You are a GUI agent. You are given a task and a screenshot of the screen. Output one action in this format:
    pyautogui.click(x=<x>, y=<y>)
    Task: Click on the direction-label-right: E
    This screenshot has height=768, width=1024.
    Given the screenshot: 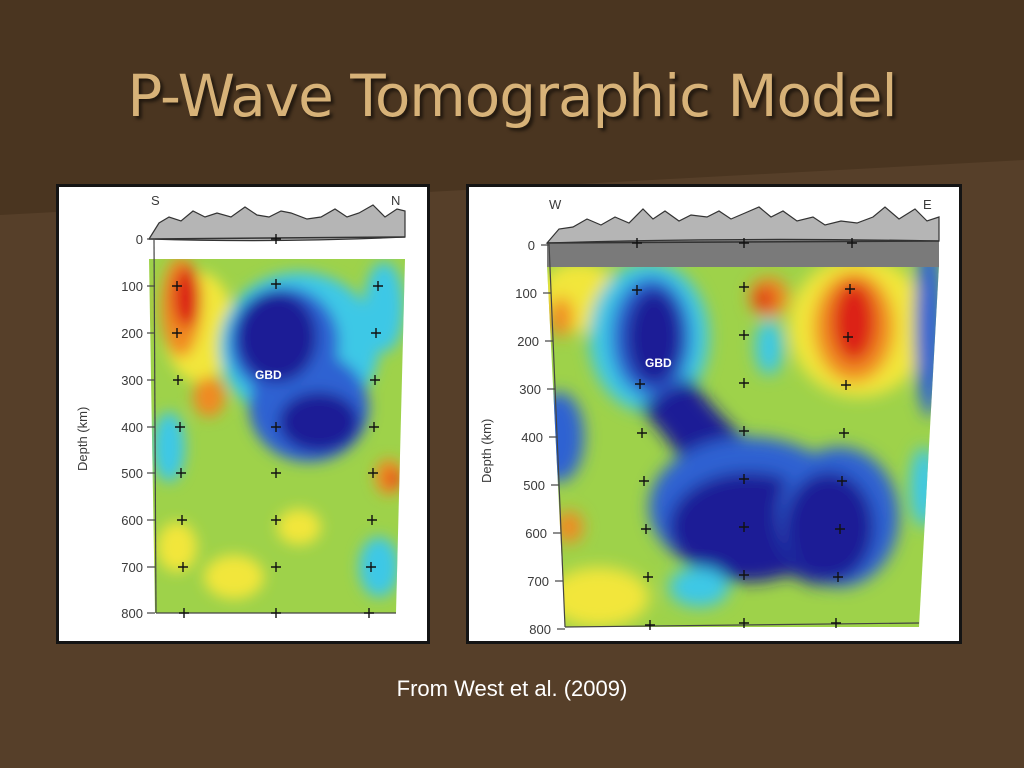 What is the action you would take?
    pyautogui.click(x=927, y=204)
    